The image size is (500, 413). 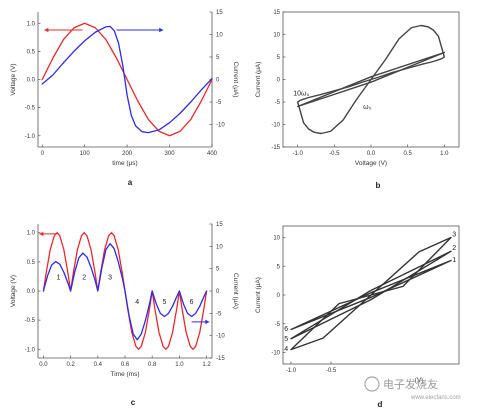 I want to click on y-tick-label: -5, so click(x=278, y=103).